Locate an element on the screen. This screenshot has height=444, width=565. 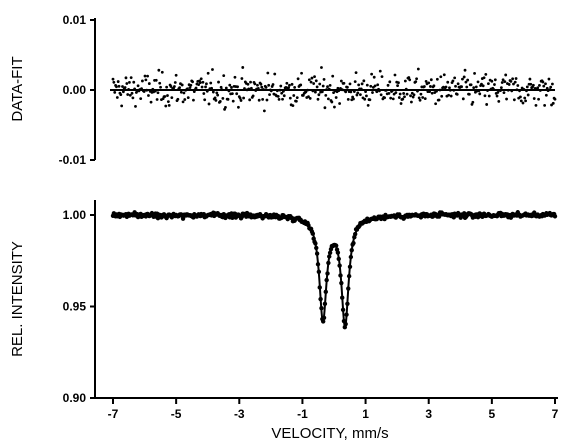
residuals-y-tick-label: 0.00 is located at coordinates (75, 90).